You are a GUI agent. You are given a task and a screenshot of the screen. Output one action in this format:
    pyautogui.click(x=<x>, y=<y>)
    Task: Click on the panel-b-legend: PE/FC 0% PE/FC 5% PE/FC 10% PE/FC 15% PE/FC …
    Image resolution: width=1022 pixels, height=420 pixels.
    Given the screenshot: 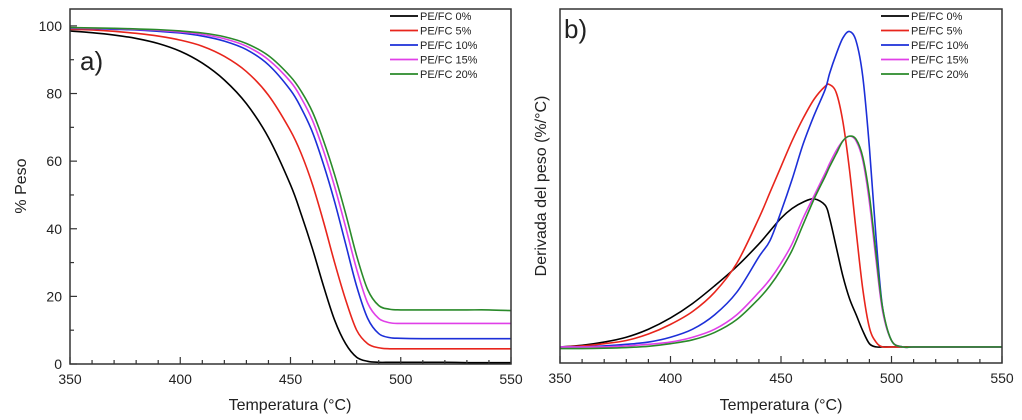 What is the action you would take?
    pyautogui.click(x=925, y=46)
    